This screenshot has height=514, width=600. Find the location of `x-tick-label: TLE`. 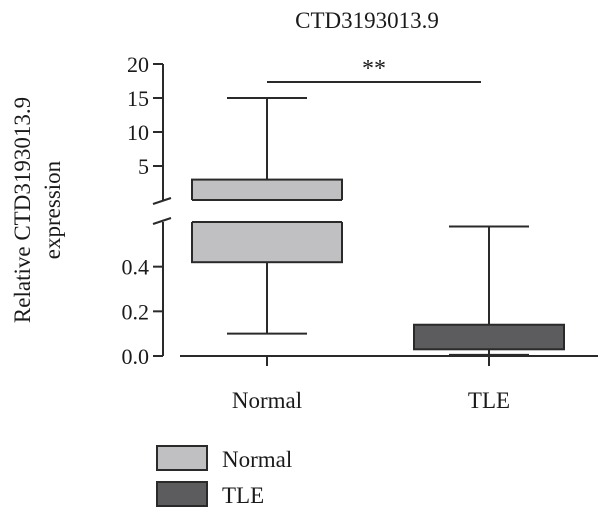

x-tick-label: TLE is located at coordinates (489, 400).